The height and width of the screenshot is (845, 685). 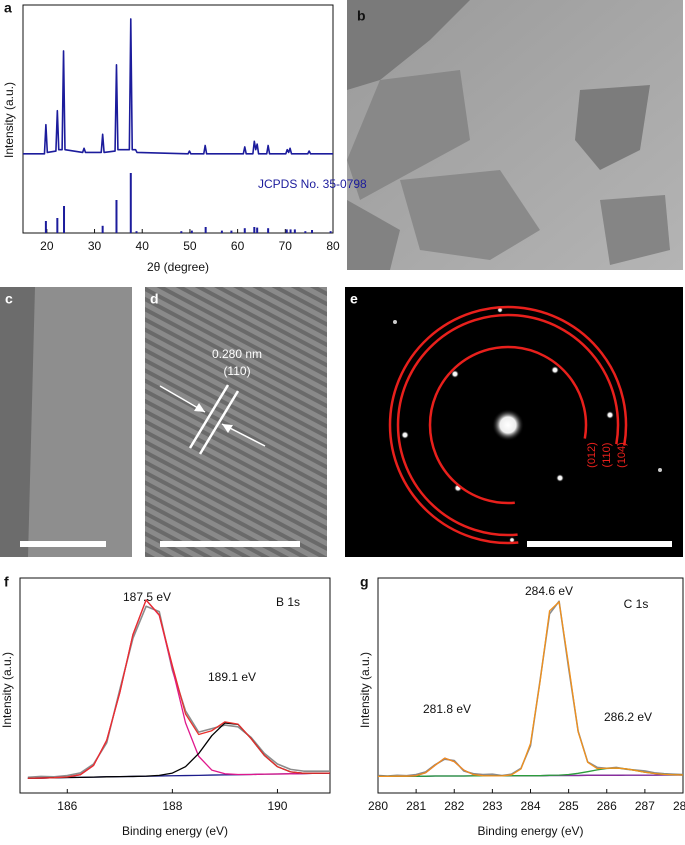 What do you see at coordinates (178, 267) in the screenshot?
I see `x-axis-label: 2θ (degree)` at bounding box center [178, 267].